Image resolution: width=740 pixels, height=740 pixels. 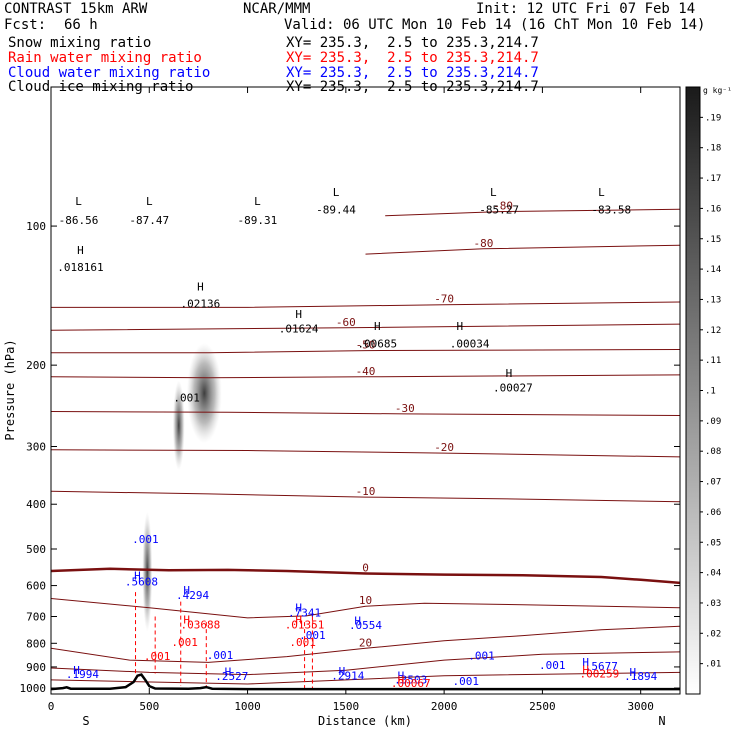 What do you see at coordinates (36, 667) in the screenshot?
I see `y-tick-label-900: 900` at bounding box center [36, 667].